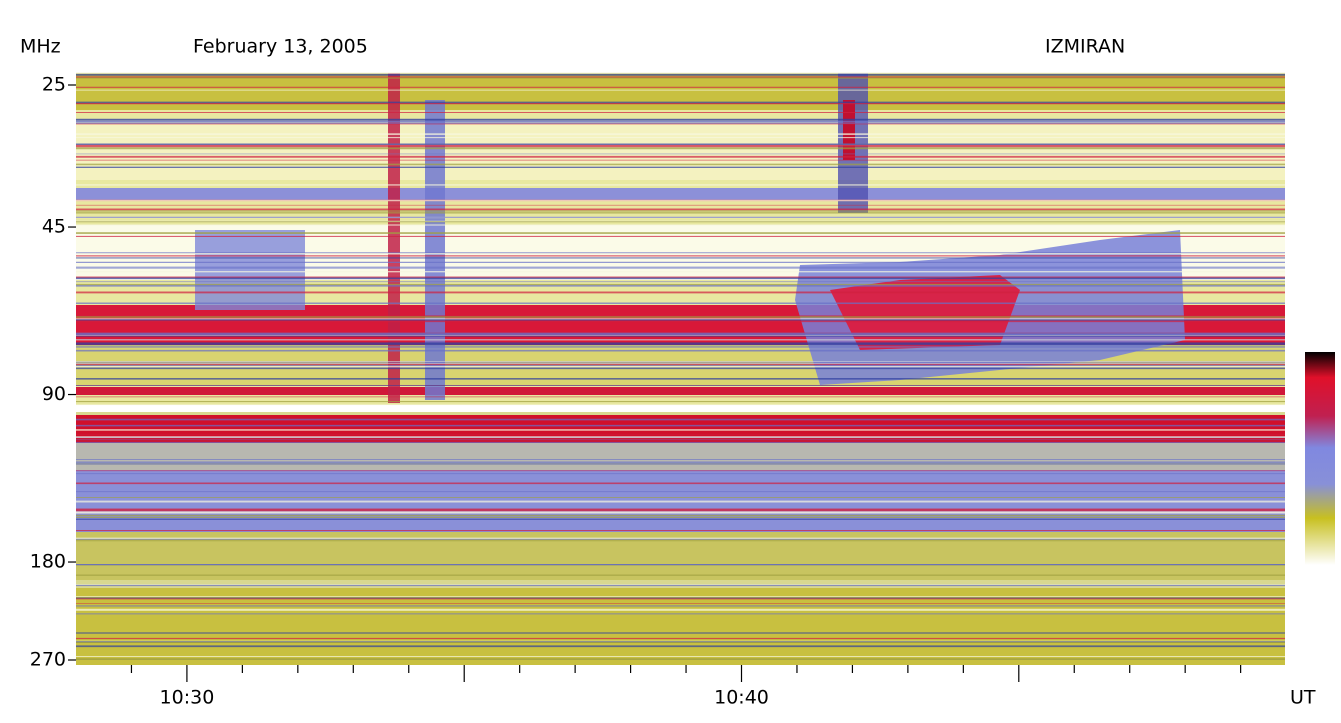 This screenshot has height=723, width=1341. Describe the element at coordinates (187, 698) in the screenshot. I see `x-tick-label: 10:30` at that location.